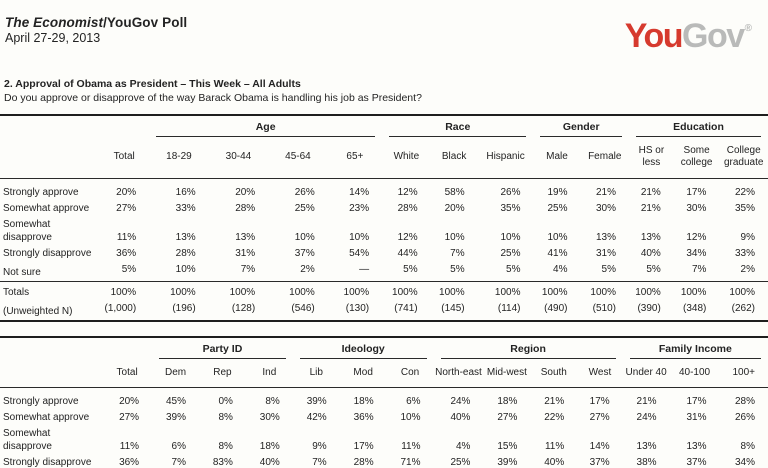 Image resolution: width=768 pixels, height=468 pixels. I want to click on poll-date: April 27-29, 2013, so click(53, 38).